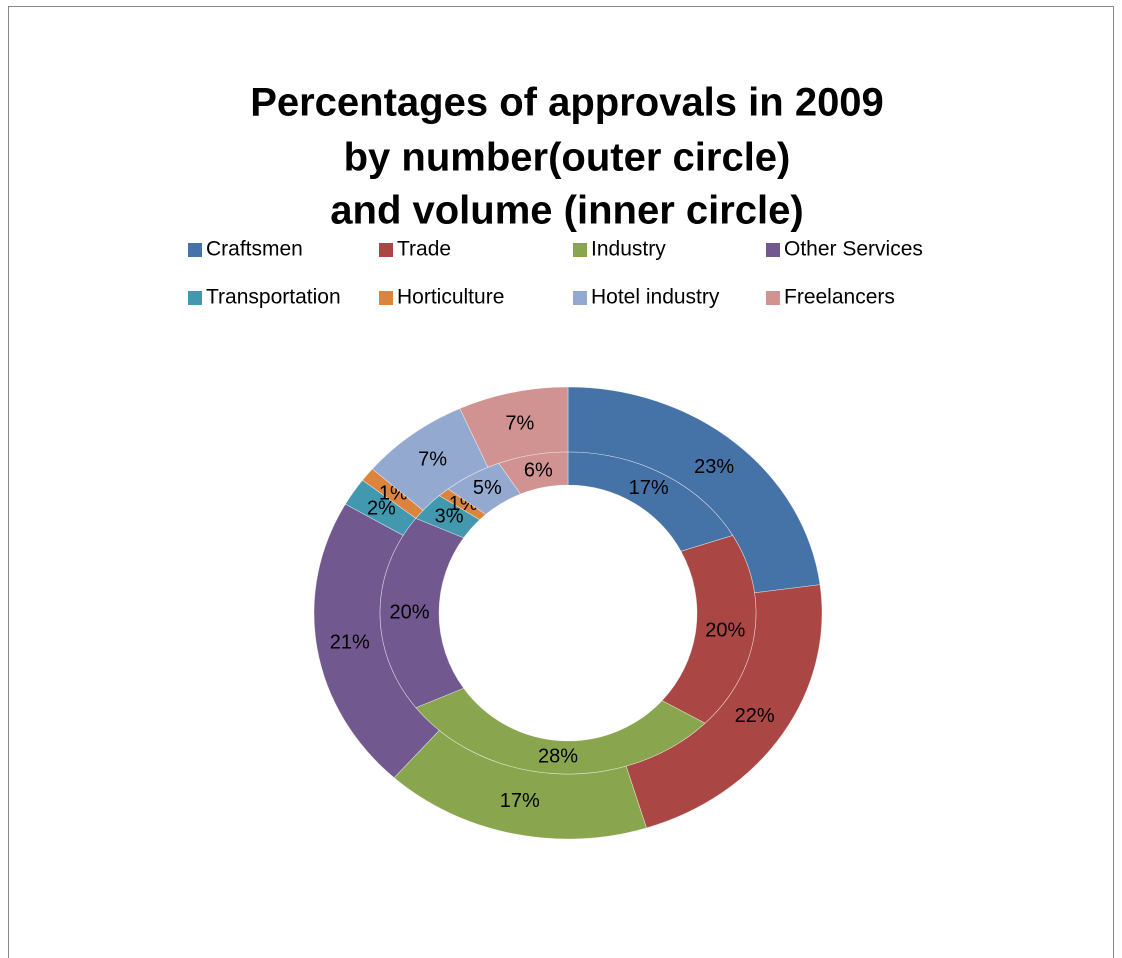 The image size is (1122, 958). What do you see at coordinates (566, 211) in the screenshot?
I see `chart-title: and volume (inner circle)` at bounding box center [566, 211].